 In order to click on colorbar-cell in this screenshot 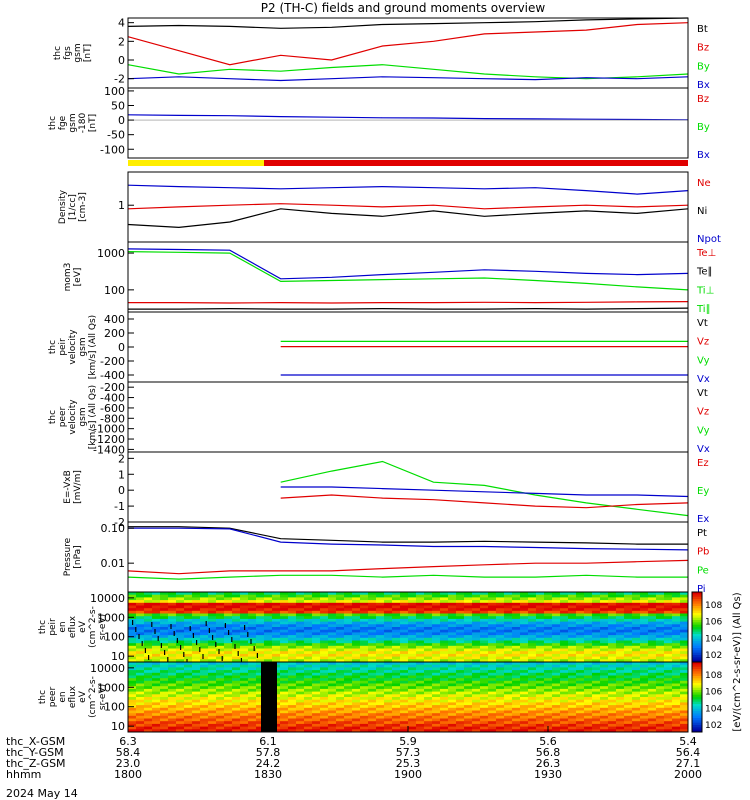, I will do `click(697, 673)`.